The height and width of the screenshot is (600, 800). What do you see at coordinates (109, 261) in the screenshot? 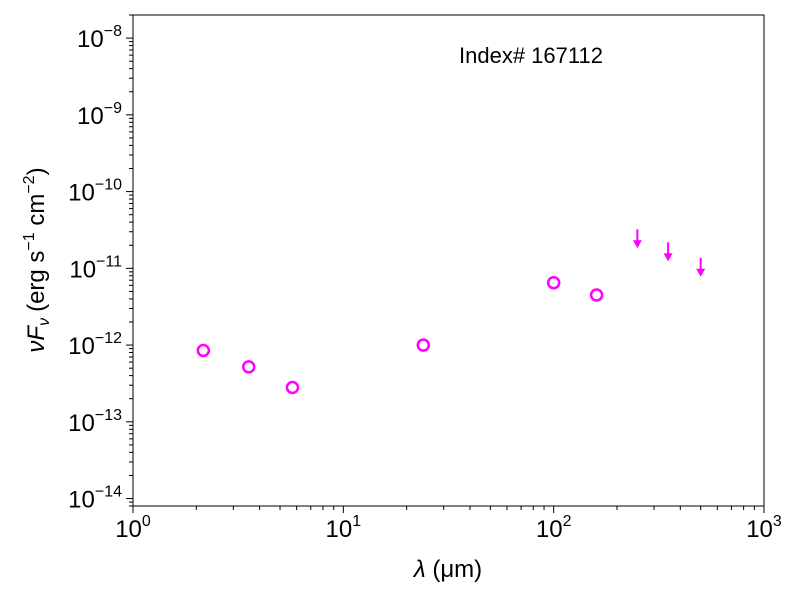
I see `y-tick-exp: −11` at bounding box center [109, 261].